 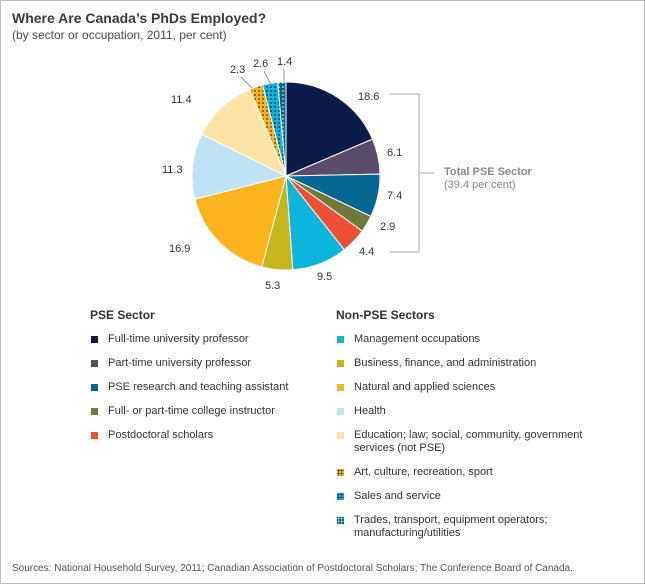 I want to click on legend-swatch-natural-and-applied-sciences, so click(x=340, y=387).